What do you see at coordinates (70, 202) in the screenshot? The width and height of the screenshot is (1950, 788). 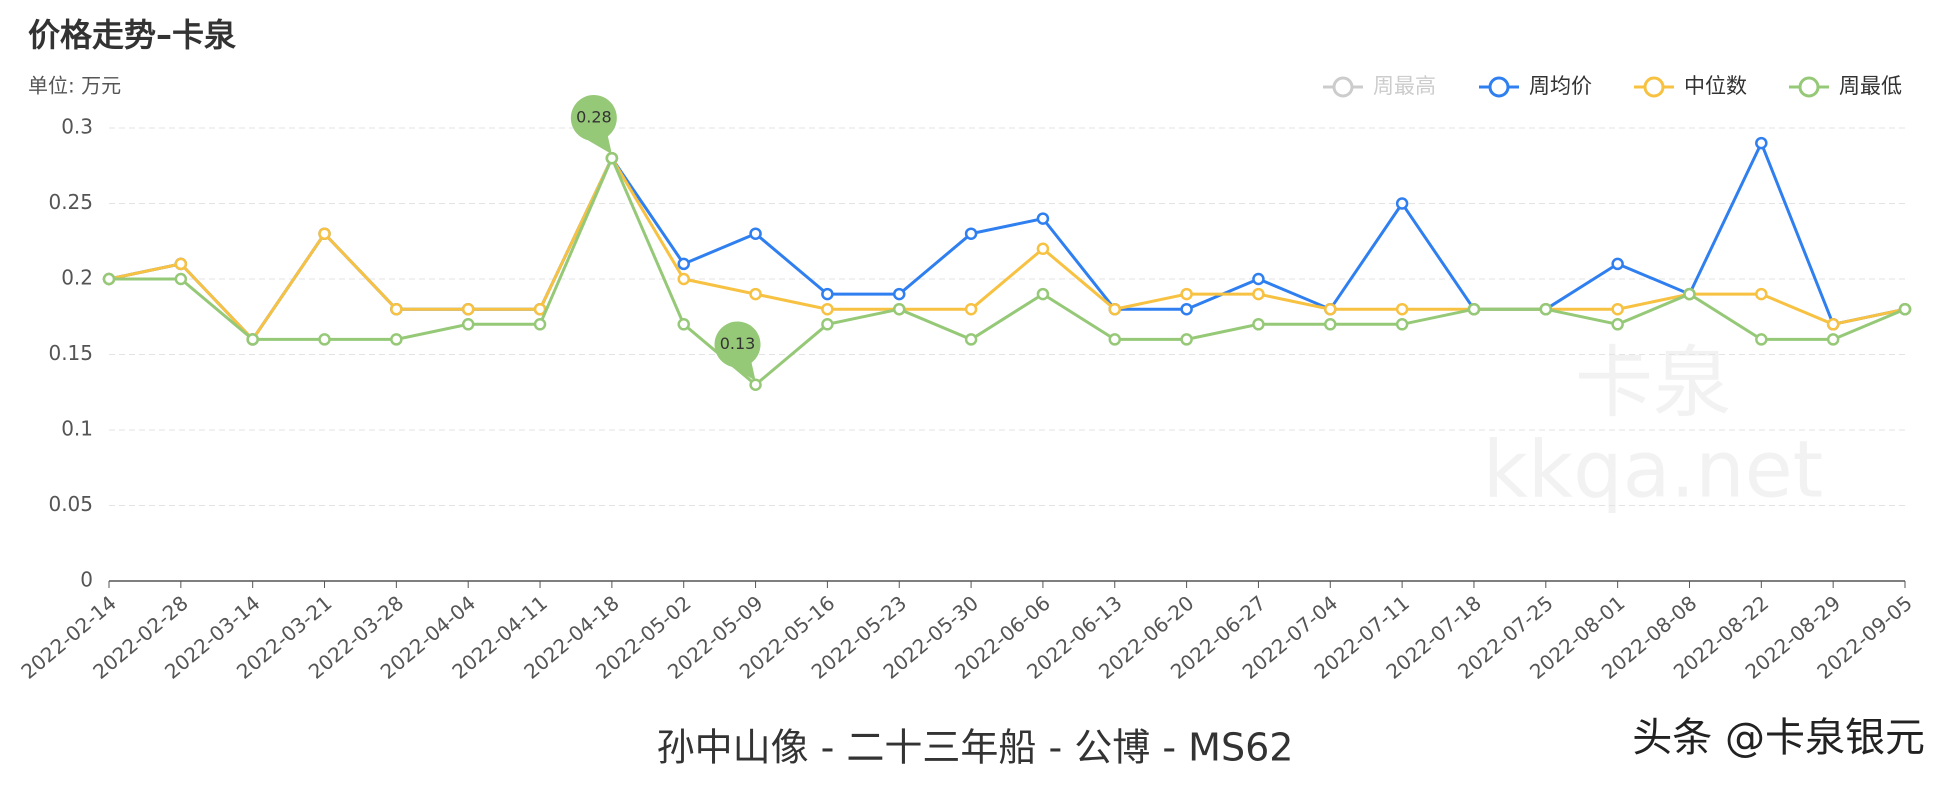 I see `y-tick-label: 0.25` at bounding box center [70, 202].